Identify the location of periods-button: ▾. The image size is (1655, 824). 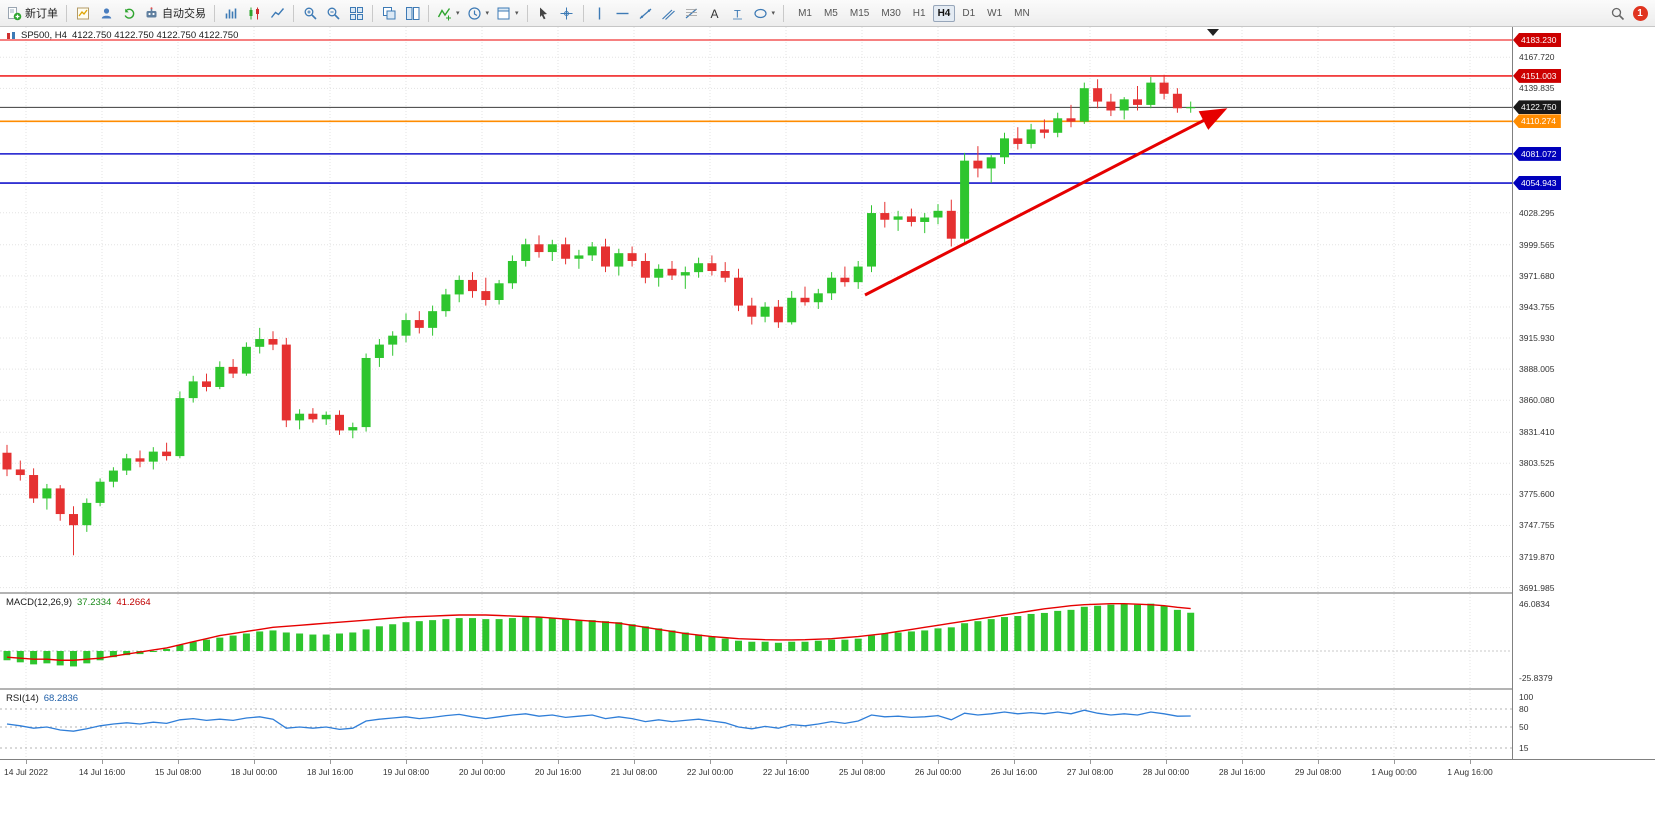
(478, 13).